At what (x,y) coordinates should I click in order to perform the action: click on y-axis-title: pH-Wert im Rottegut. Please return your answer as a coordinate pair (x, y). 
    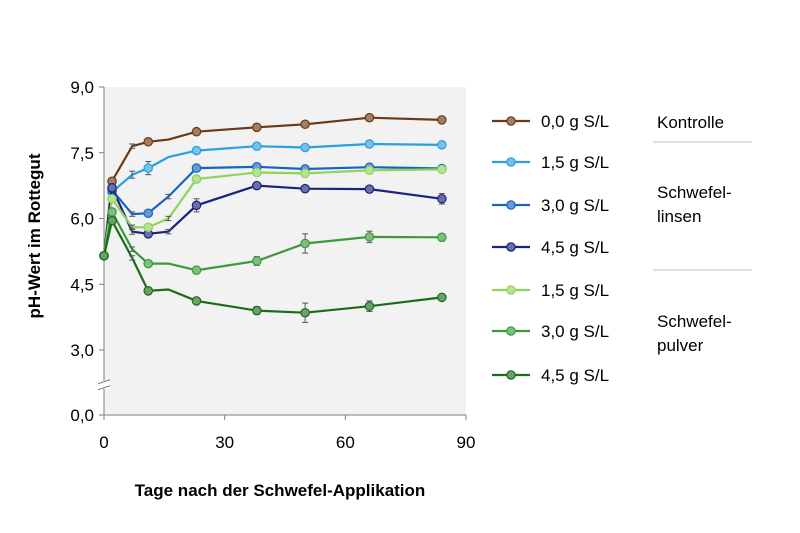
    Looking at the image, I should click on (34, 235).